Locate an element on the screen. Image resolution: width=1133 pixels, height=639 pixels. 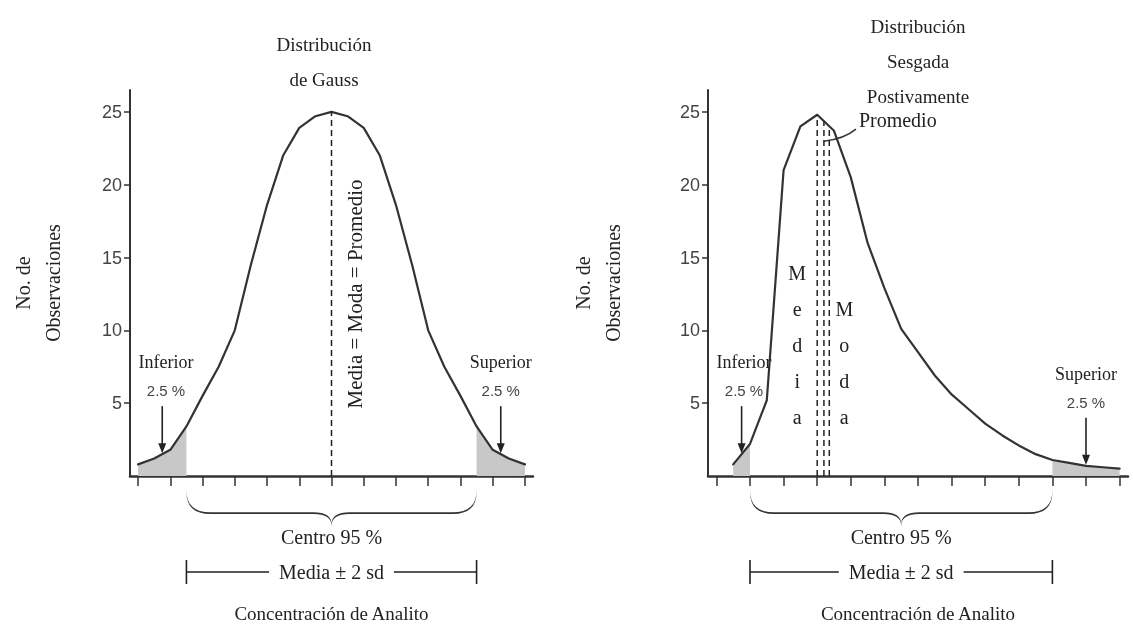
annotation: Media = Moda = Promedio is located at coordinates (354, 294).